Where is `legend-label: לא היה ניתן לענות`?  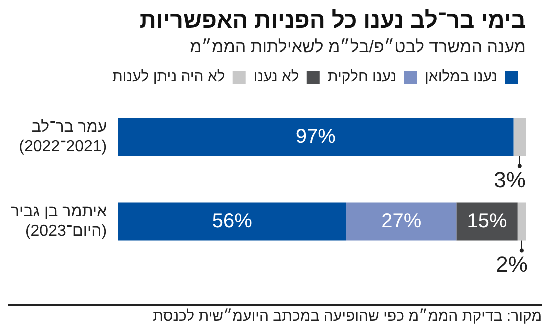 legend-label: לא היה ניתן לענות is located at coordinates (169, 77).